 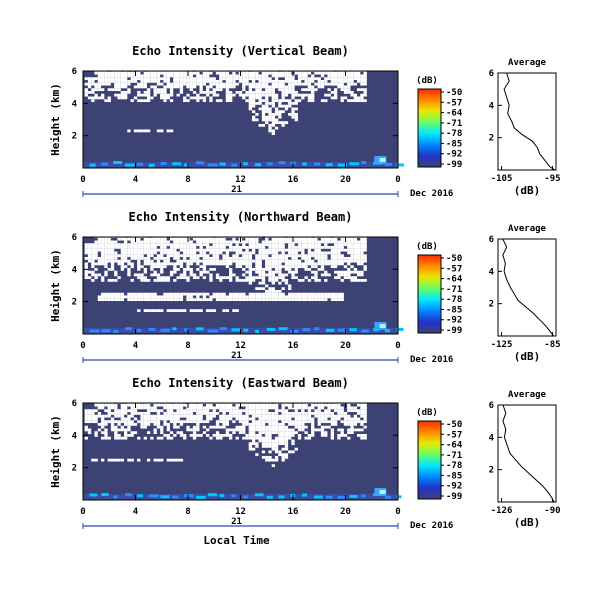 I want to click on profile-x-tick-label: -95, so click(x=552, y=179).